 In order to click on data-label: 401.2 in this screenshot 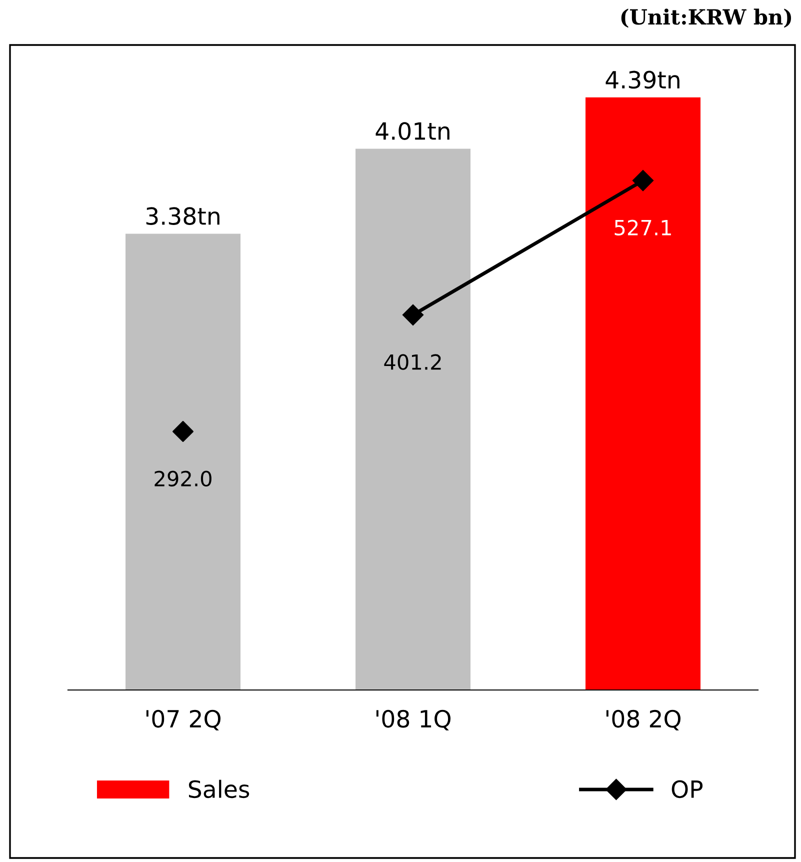, I will do `click(412, 362)`.